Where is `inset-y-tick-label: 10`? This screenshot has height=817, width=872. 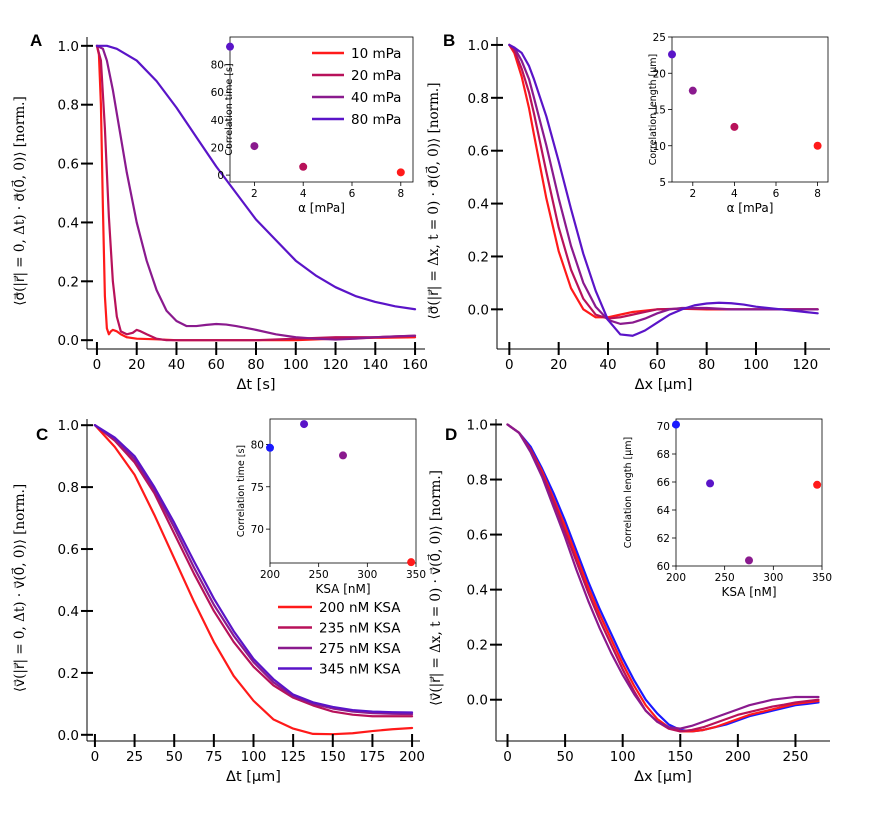
inset-y-tick-label: 10 is located at coordinates (659, 147).